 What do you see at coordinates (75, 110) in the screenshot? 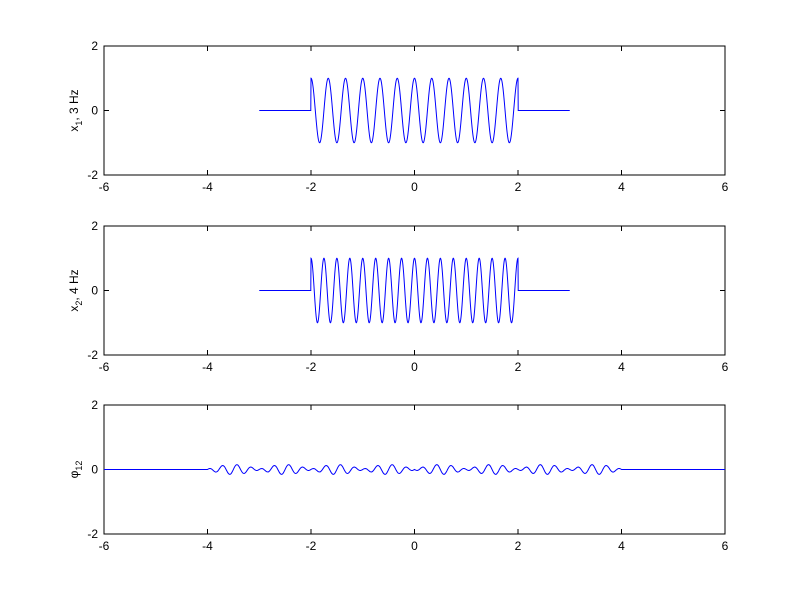
I see `y-axis-label: x1, 3 Hz` at bounding box center [75, 110].